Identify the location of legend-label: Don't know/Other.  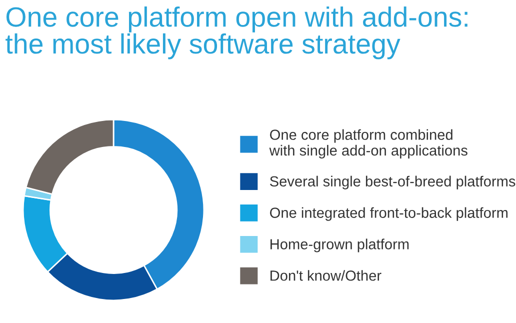
(326, 275).